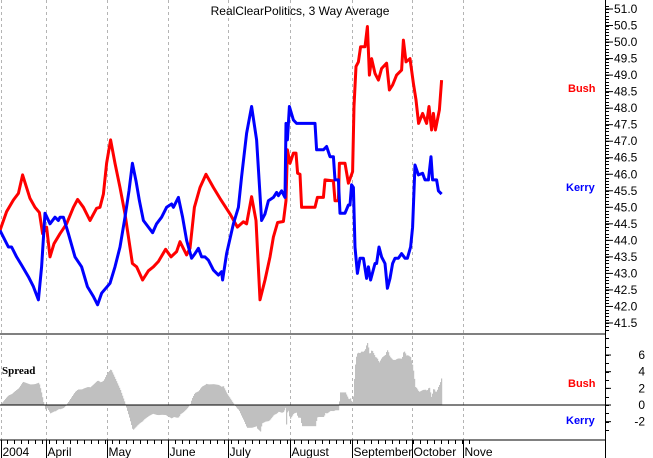 The width and height of the screenshot is (653, 458). I want to click on spread-label: Spread, so click(18, 371).